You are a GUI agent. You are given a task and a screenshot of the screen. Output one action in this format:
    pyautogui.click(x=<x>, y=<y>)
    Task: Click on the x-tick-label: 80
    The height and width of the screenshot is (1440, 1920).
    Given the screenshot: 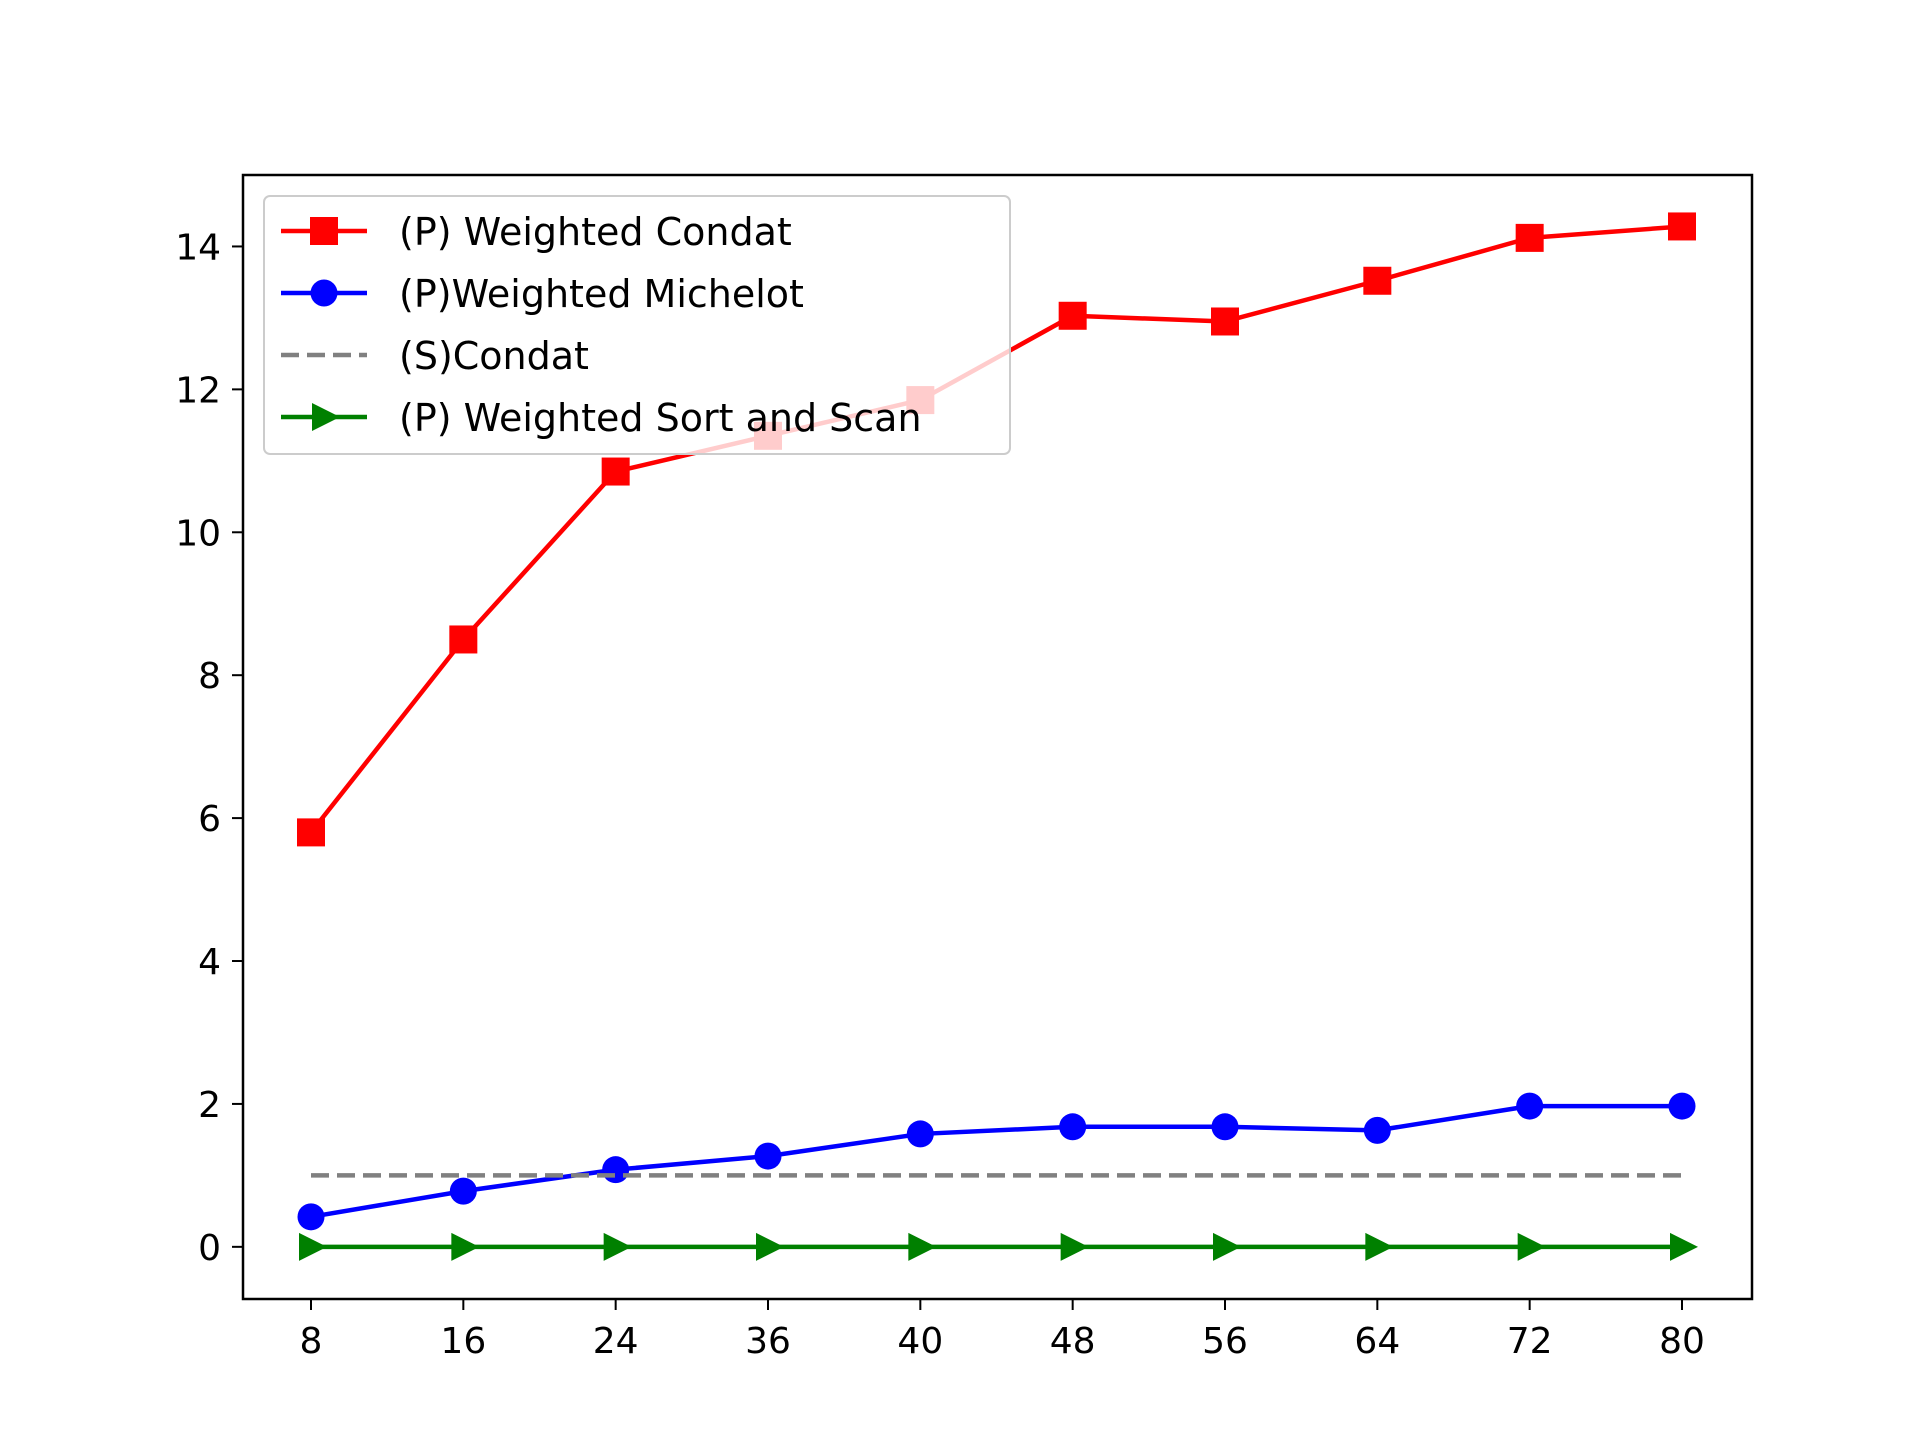 What is the action you would take?
    pyautogui.click(x=1682, y=1341)
    